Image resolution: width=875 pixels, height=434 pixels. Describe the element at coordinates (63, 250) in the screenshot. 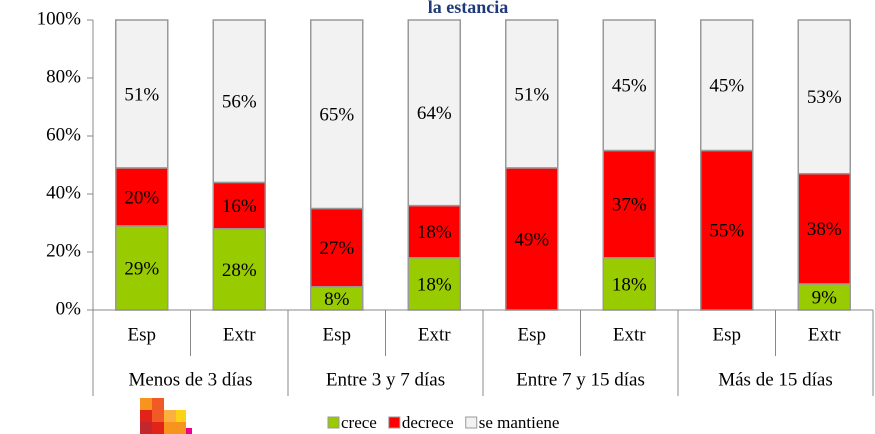

I see `y-tick-label: 20%` at that location.